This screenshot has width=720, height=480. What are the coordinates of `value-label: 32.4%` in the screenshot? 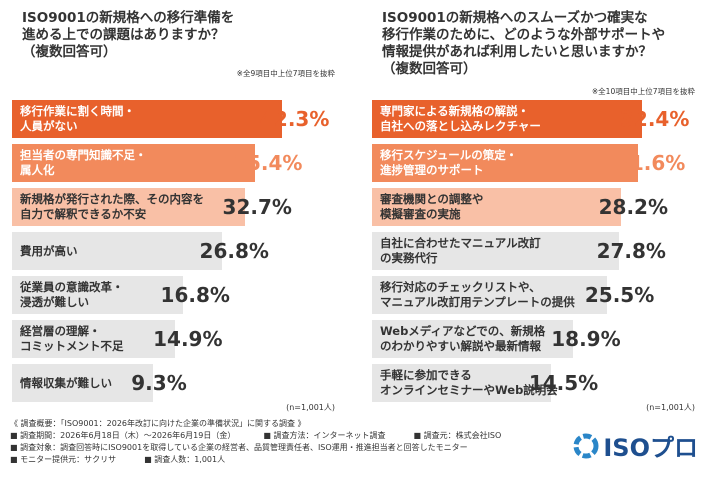 It's located at (655, 119).